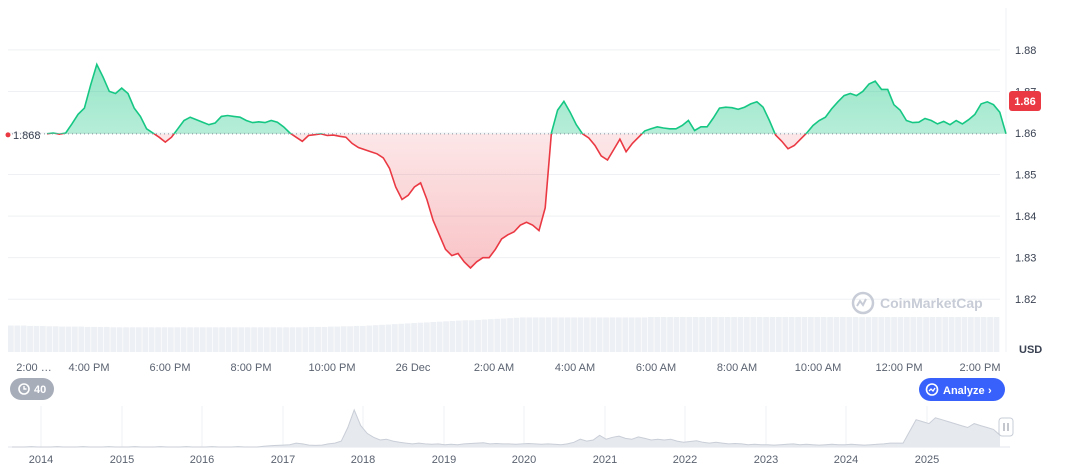 This screenshot has height=470, width=1072. Describe the element at coordinates (1025, 101) in the screenshot. I see `current-price-badge: 1.86` at that location.